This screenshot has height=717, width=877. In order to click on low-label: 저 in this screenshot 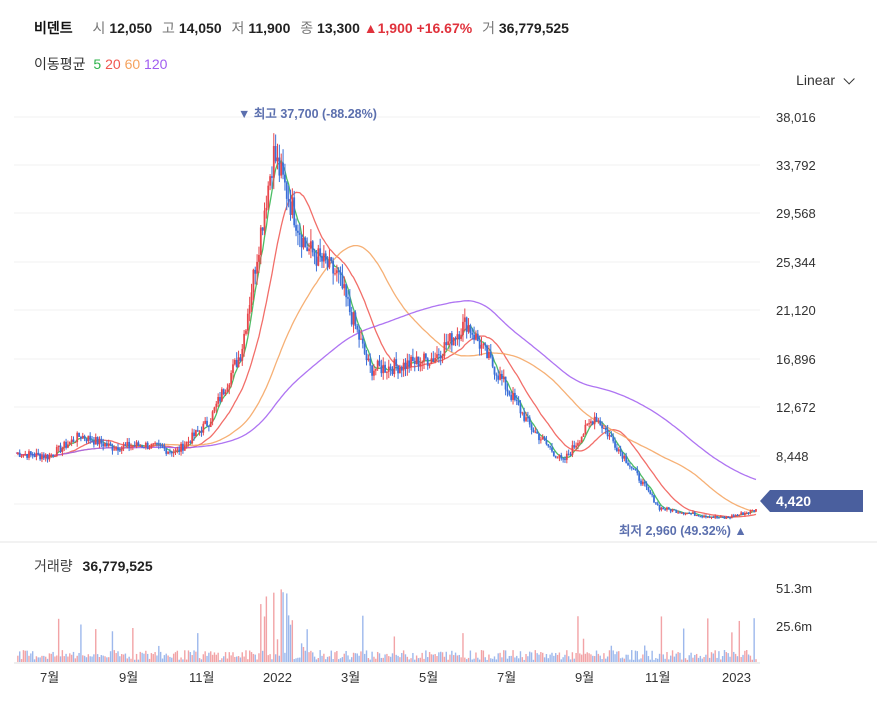, I will do `click(238, 28)`.